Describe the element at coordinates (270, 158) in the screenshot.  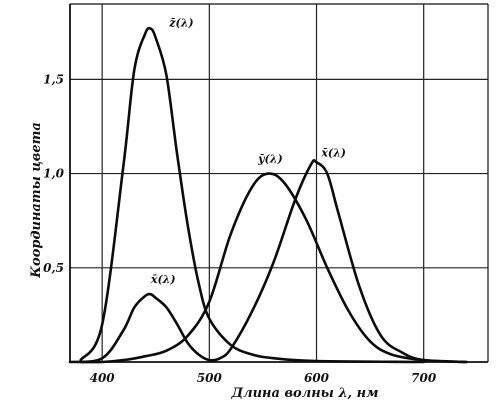
I see `curve-label: ȳ(λ)` at that location.